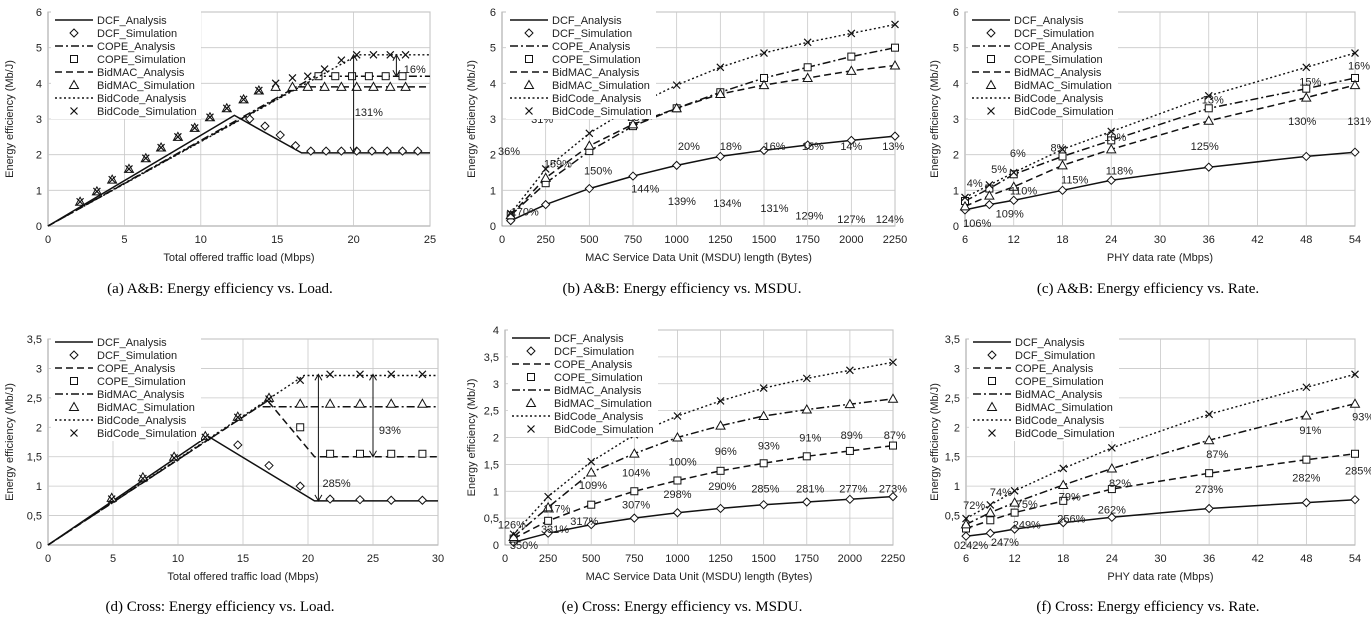 The image size is (1371, 632). Describe the element at coordinates (591, 559) in the screenshot. I see `x-tick-label: 500` at that location.